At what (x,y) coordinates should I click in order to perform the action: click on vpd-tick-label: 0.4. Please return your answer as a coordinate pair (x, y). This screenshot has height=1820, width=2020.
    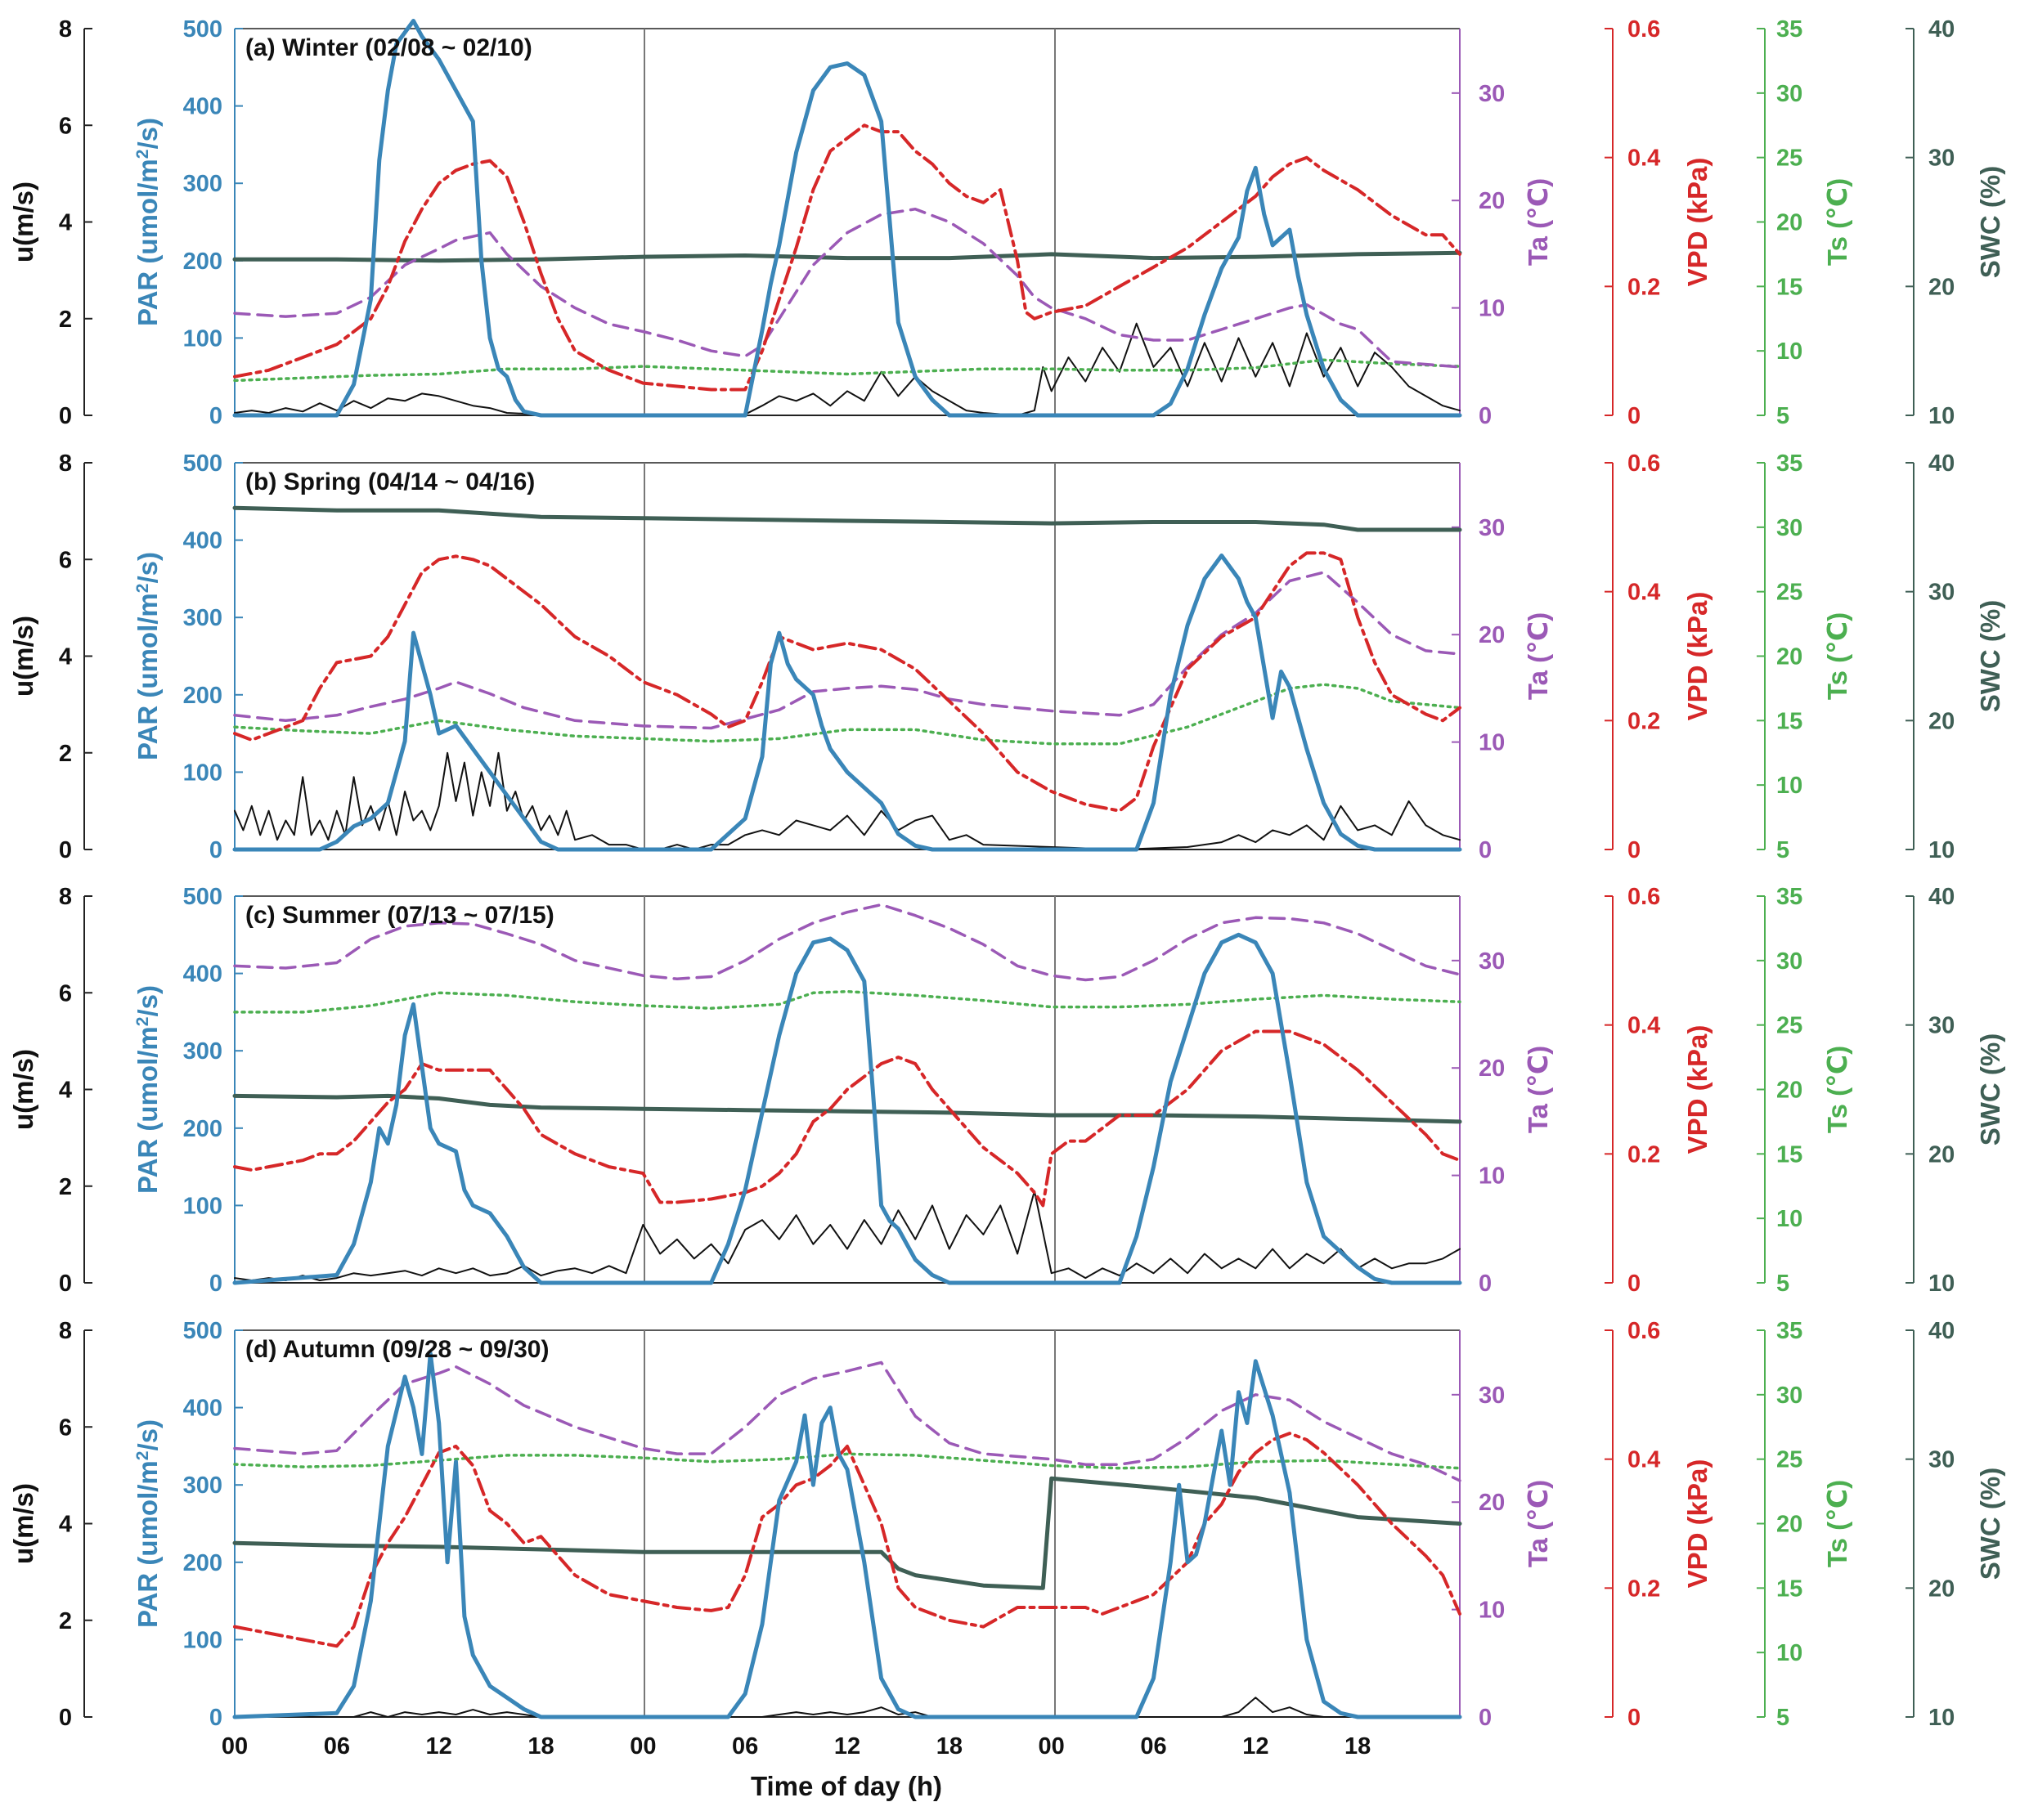
    Looking at the image, I should click on (1643, 1460).